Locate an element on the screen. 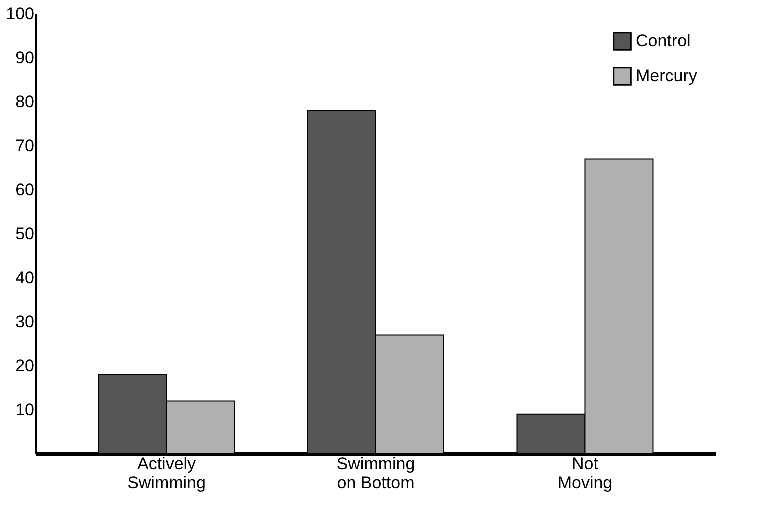 Image resolution: width=769 pixels, height=525 pixels. legend-label: Mercury is located at coordinates (667, 76).